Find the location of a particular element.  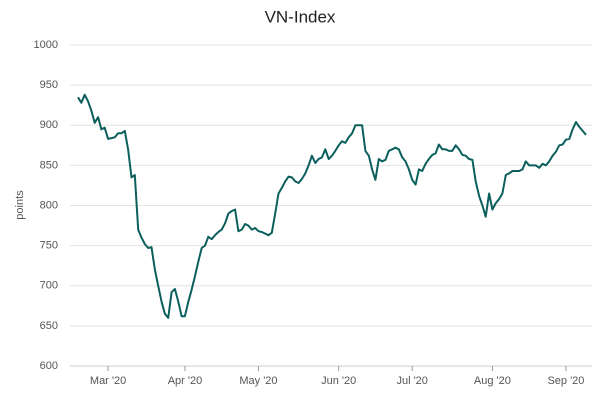

x-tick-label: Mar '20 is located at coordinates (108, 381).